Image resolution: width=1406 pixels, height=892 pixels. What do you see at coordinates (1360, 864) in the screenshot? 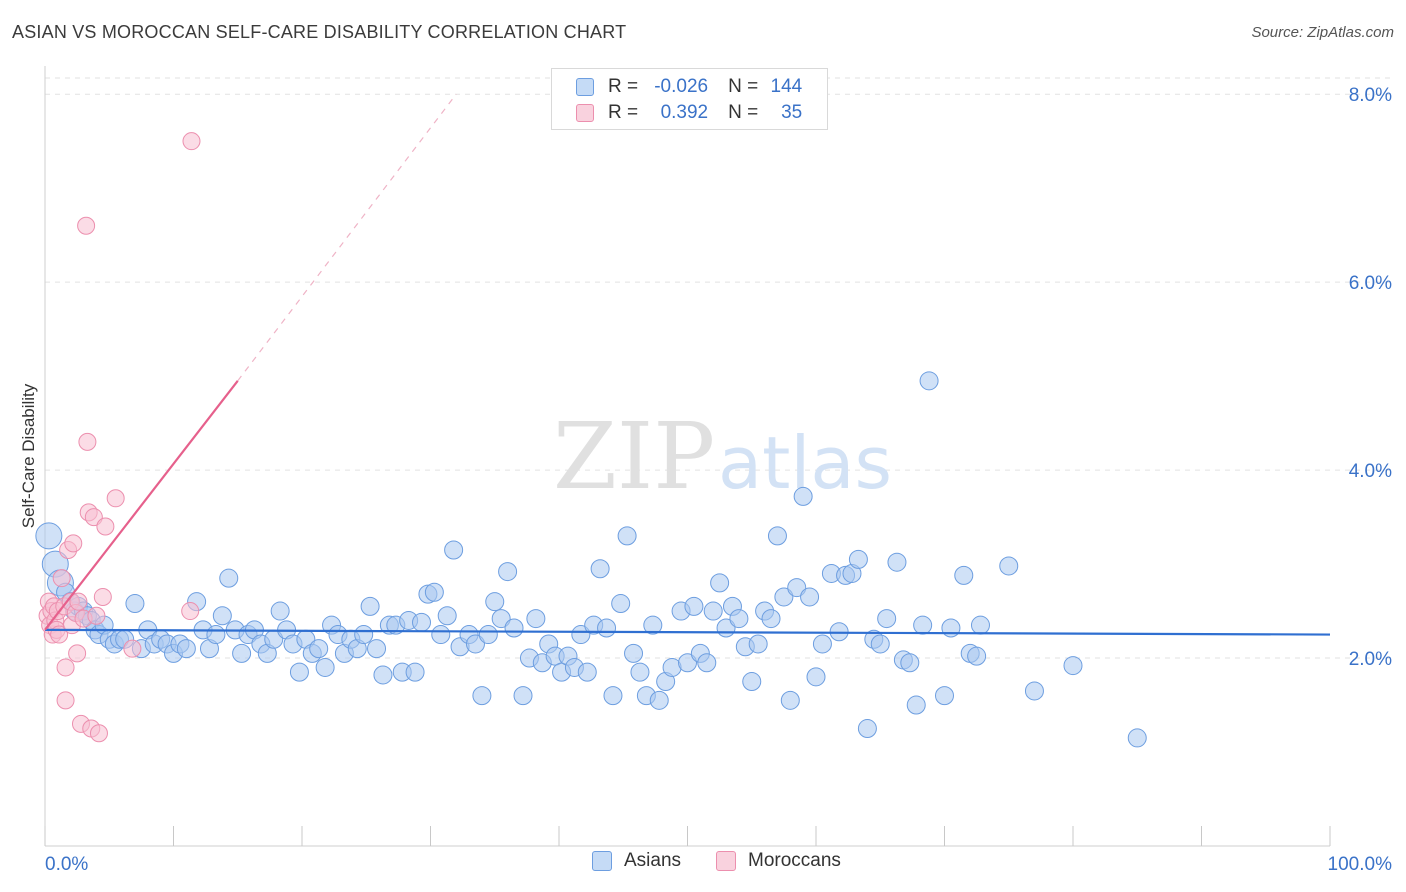
I see `x-tick-label: 100.0%` at bounding box center [1360, 864].